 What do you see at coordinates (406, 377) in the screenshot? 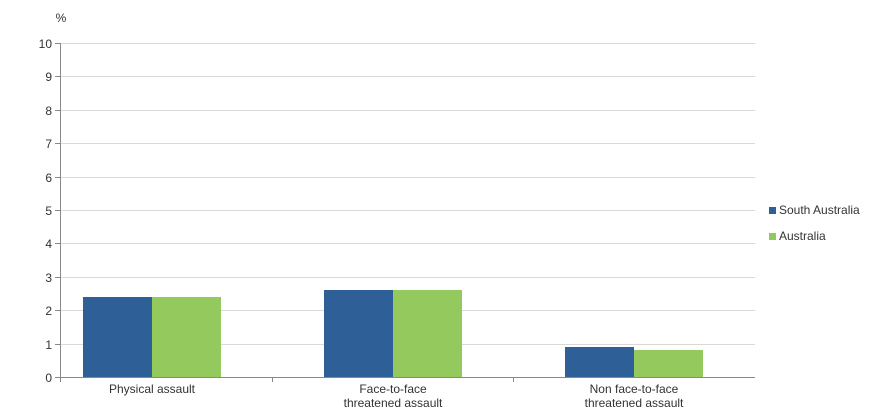
I see `x-axis-line` at bounding box center [406, 377].